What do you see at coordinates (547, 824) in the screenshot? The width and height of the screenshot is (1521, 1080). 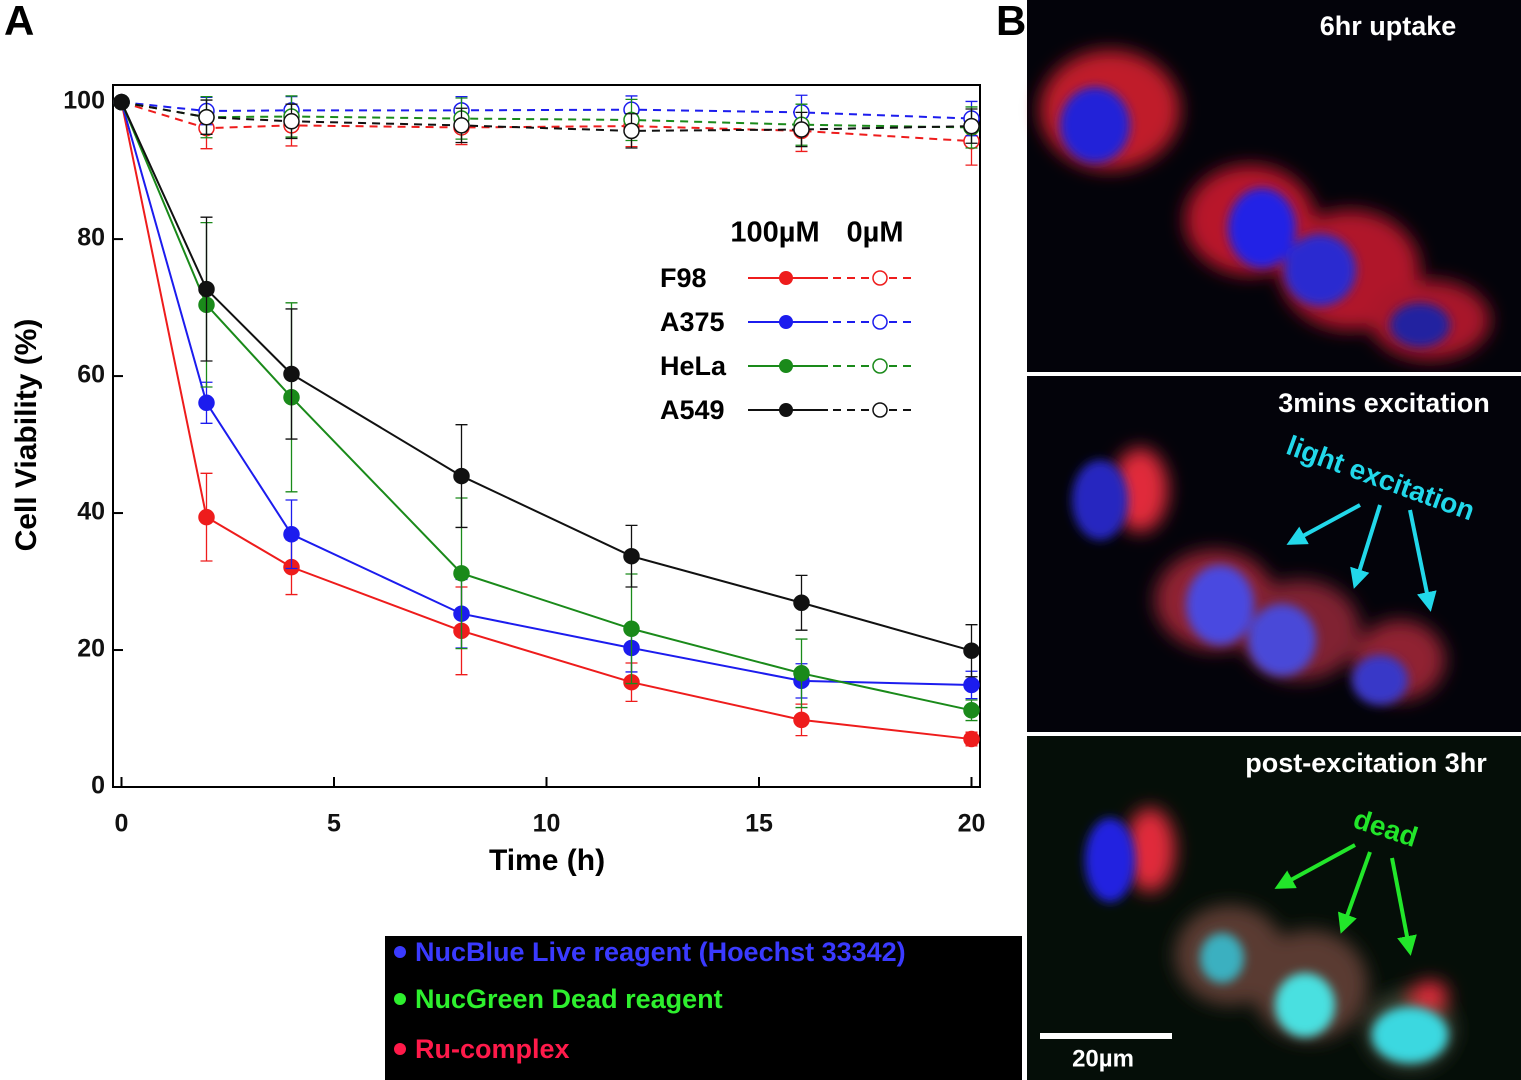 I see `x-tick-label: 10` at bounding box center [547, 824].